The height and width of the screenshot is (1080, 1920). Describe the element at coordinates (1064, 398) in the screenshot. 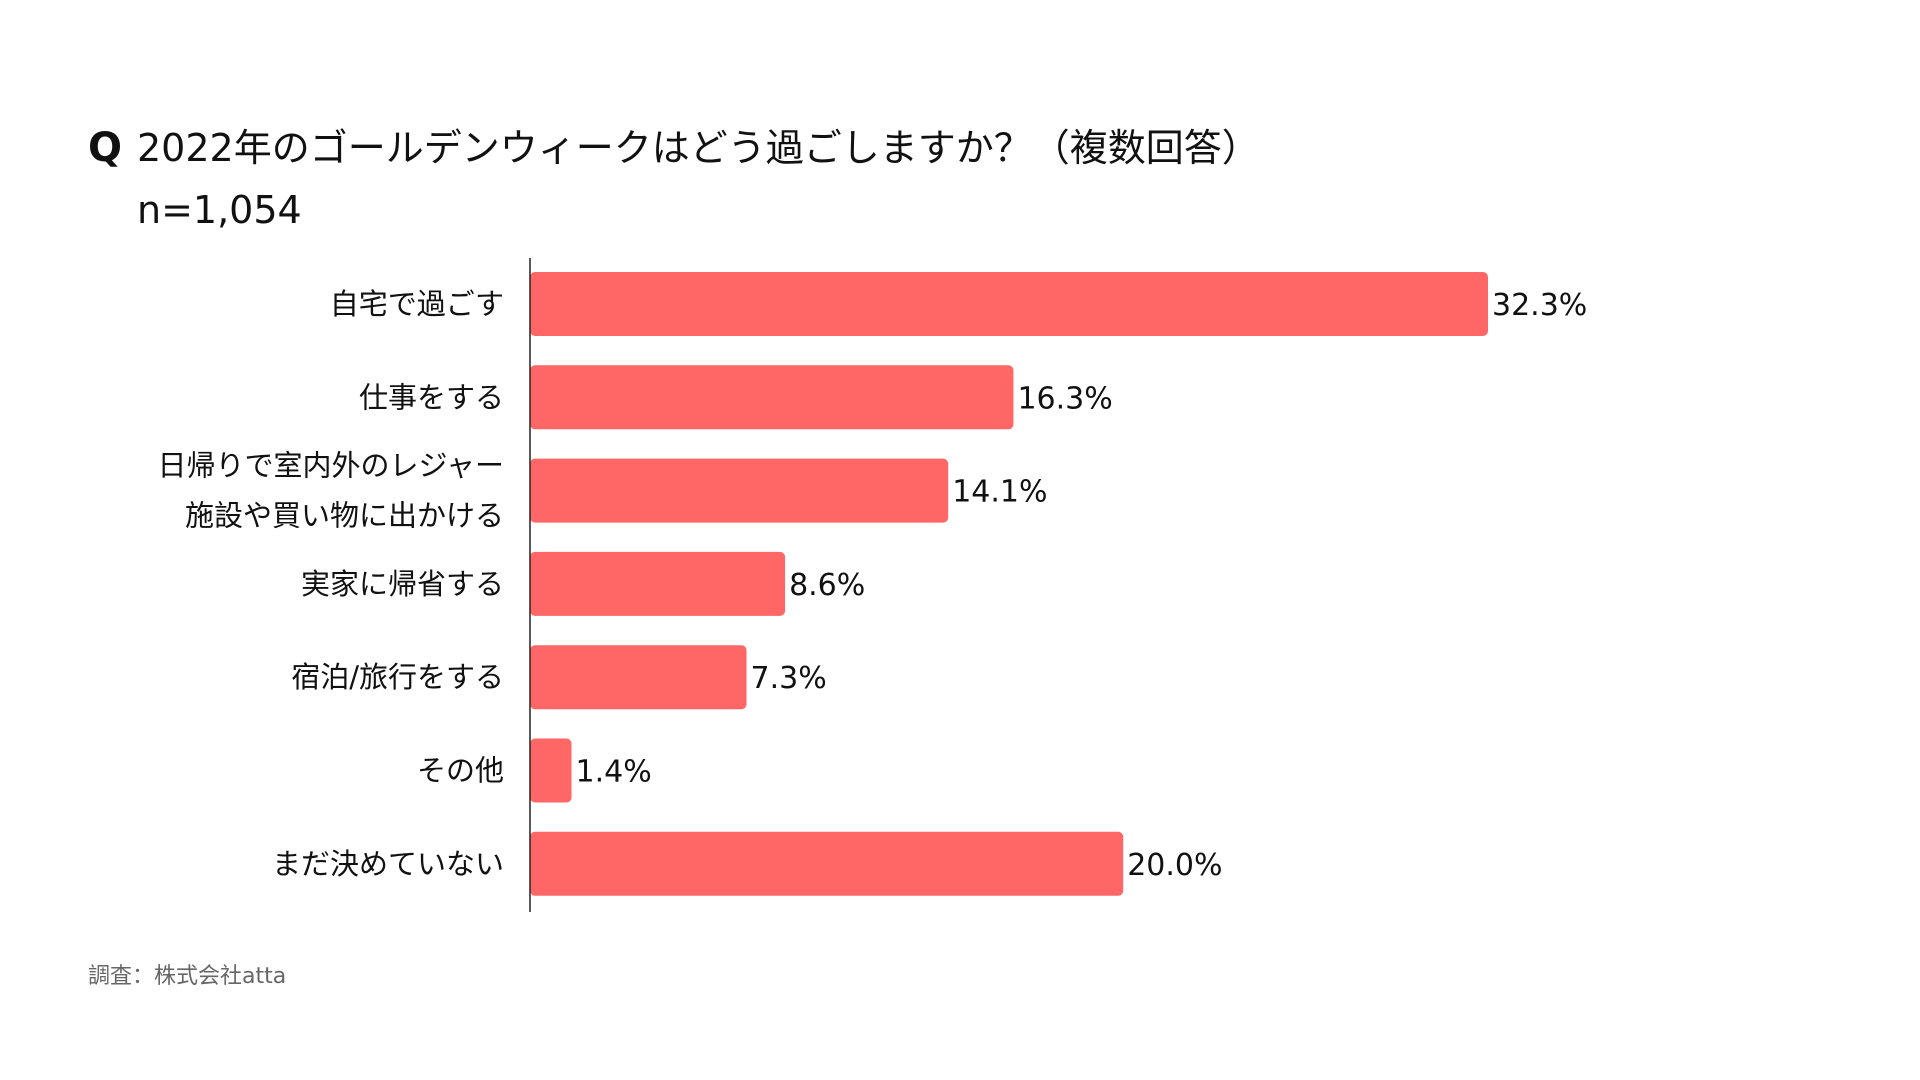

I see `bar-value-label: 16.3%` at that location.